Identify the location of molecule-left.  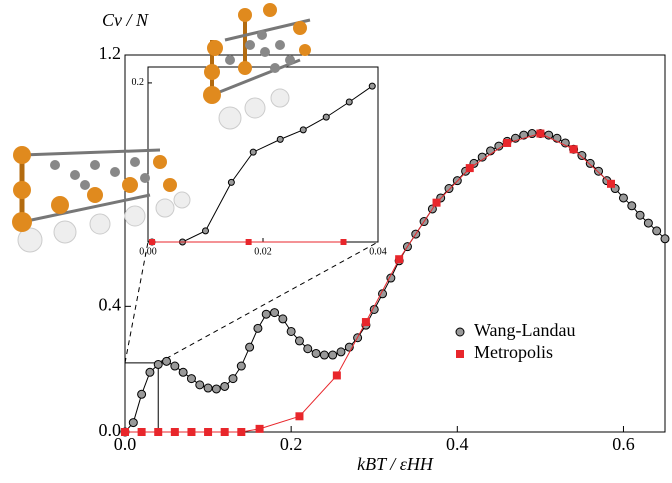
(101, 199).